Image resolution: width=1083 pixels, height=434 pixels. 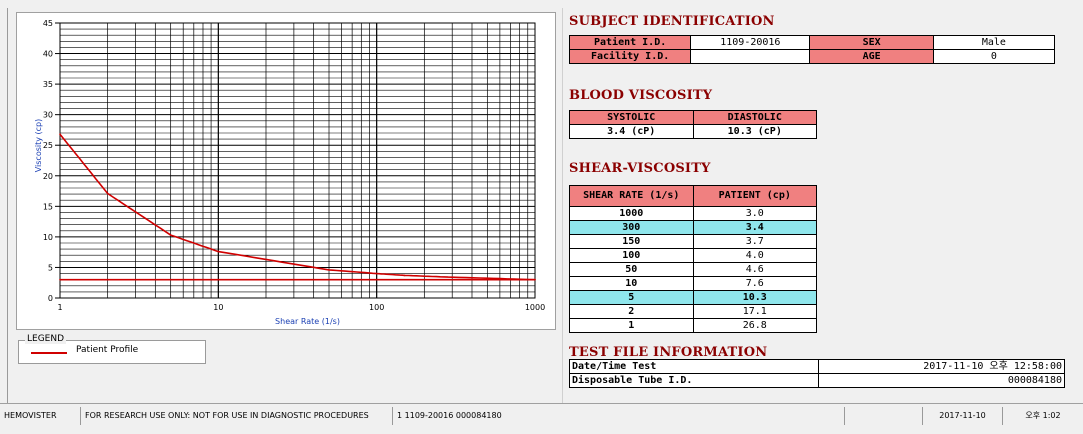 What do you see at coordinates (871, 42) in the screenshot?
I see `sex-label: SEX` at bounding box center [871, 42].